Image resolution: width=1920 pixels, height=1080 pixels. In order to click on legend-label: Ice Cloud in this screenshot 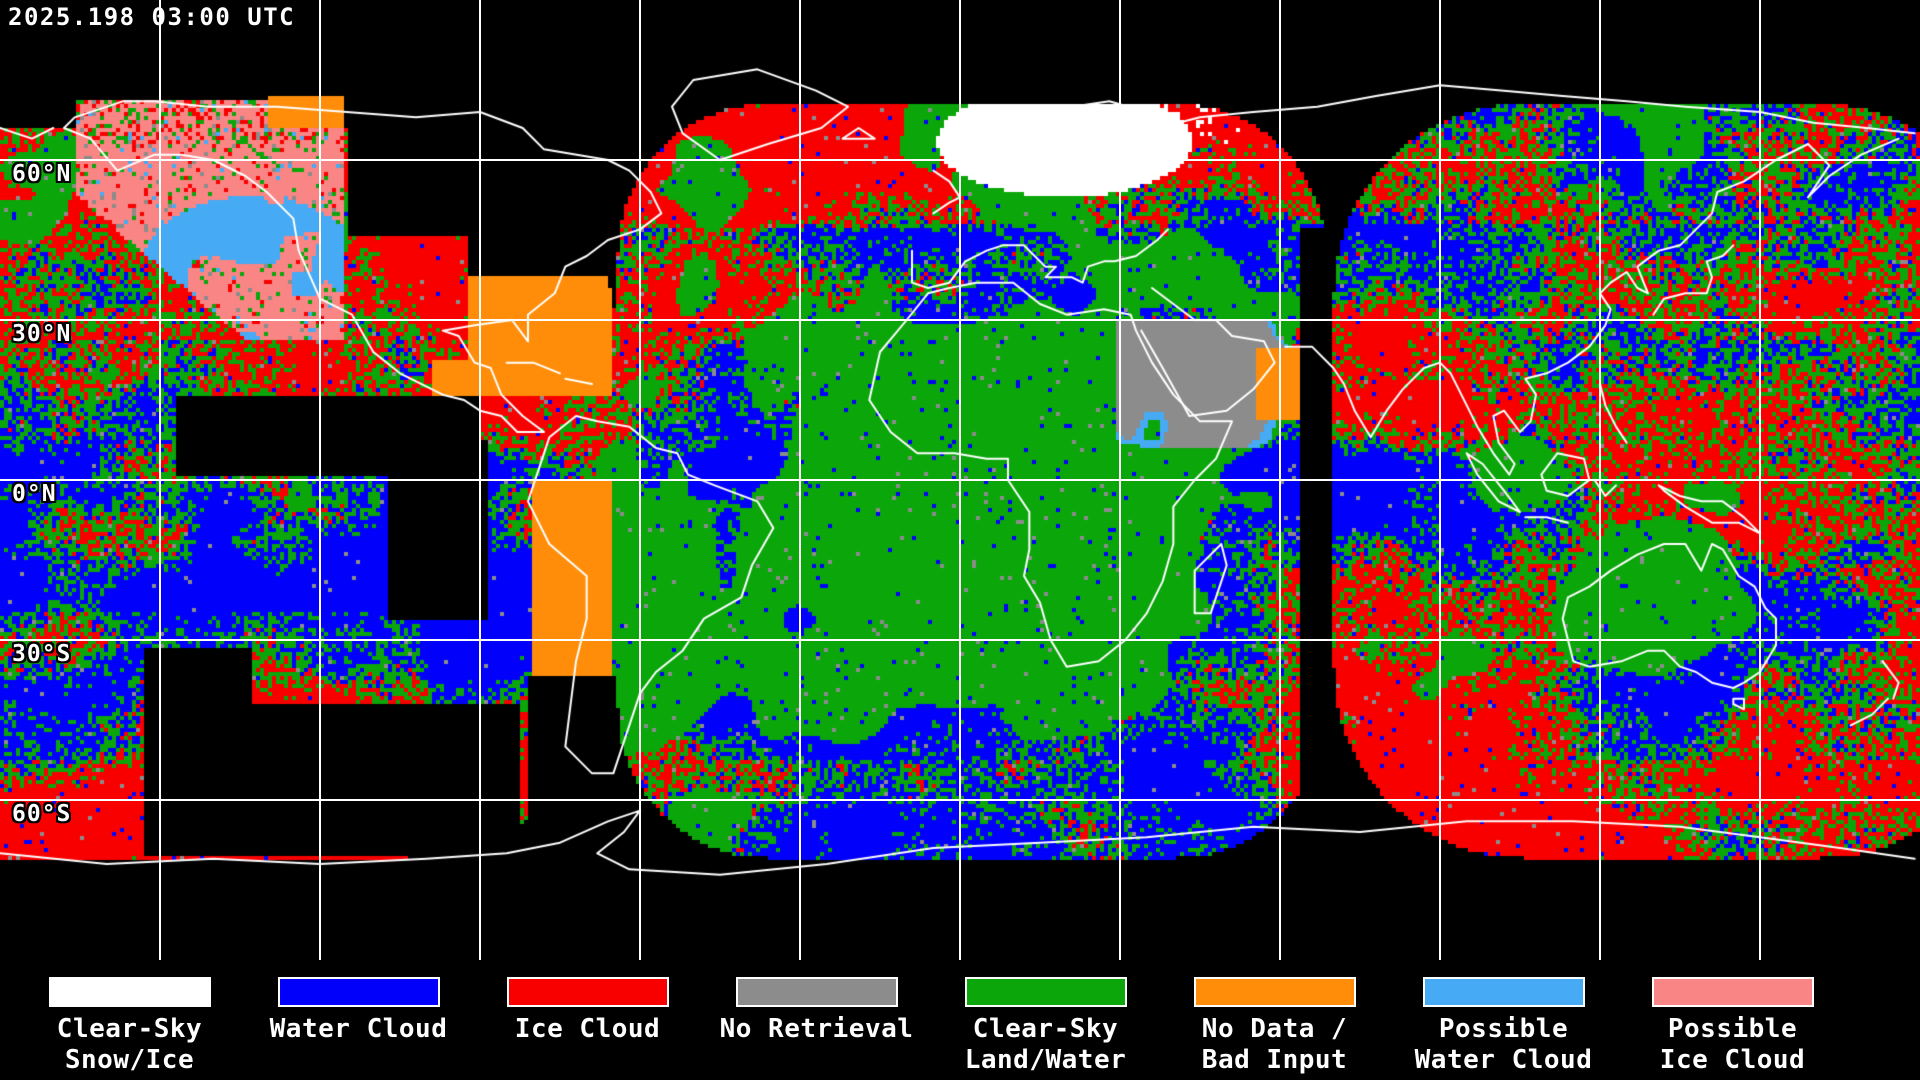, I will do `click(587, 1029)`.